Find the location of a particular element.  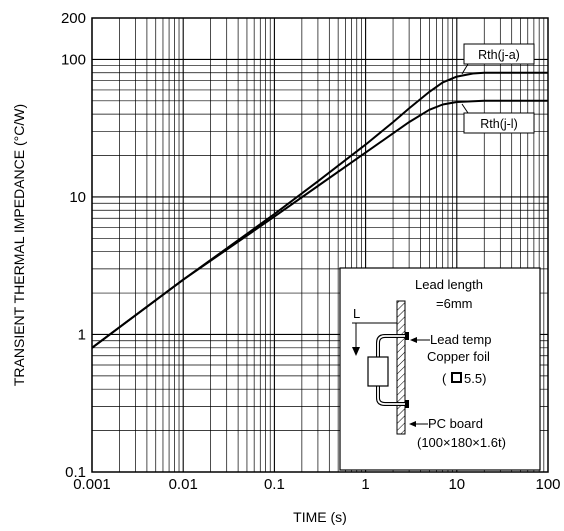

x-tick-label: 0.001 is located at coordinates (92, 484).